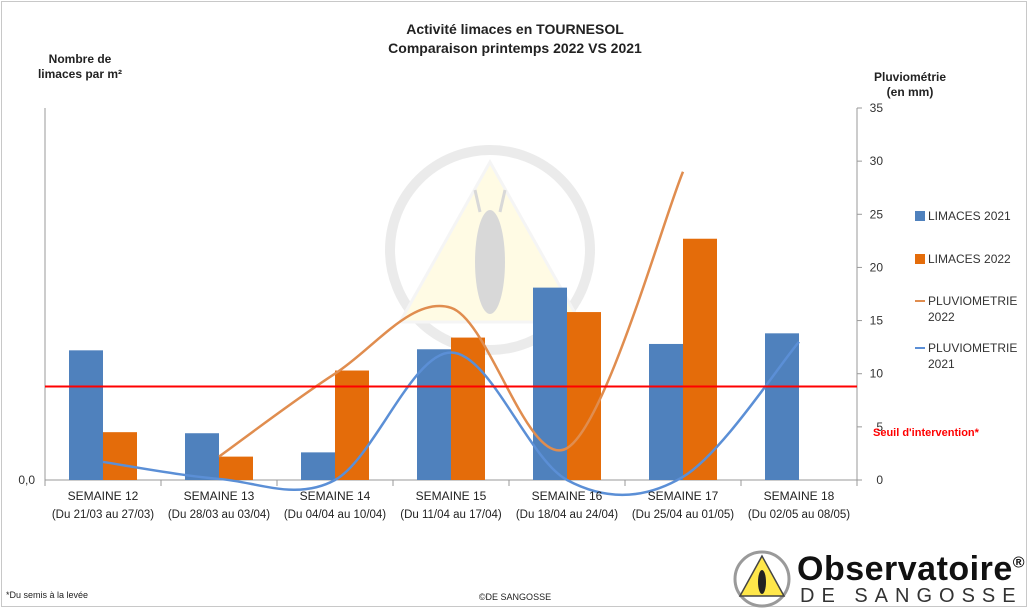 This screenshot has width=1030, height=610. Describe the element at coordinates (926, 433) in the screenshot. I see `threshold-label: Seuil d'intervention*` at that location.